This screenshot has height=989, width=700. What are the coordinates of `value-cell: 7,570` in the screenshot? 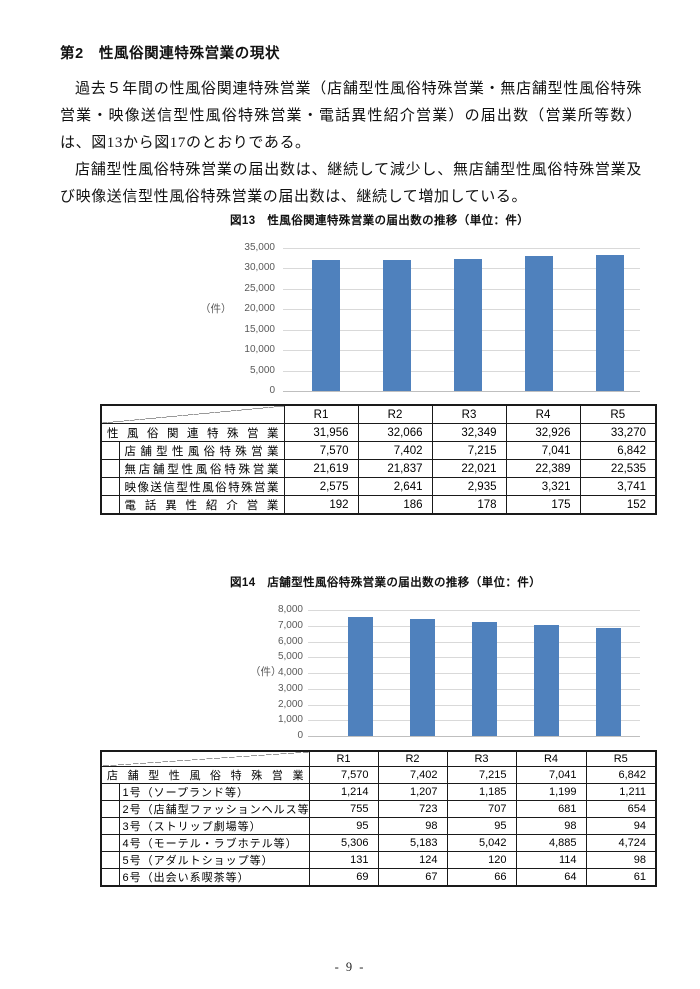 It's located at (321, 450).